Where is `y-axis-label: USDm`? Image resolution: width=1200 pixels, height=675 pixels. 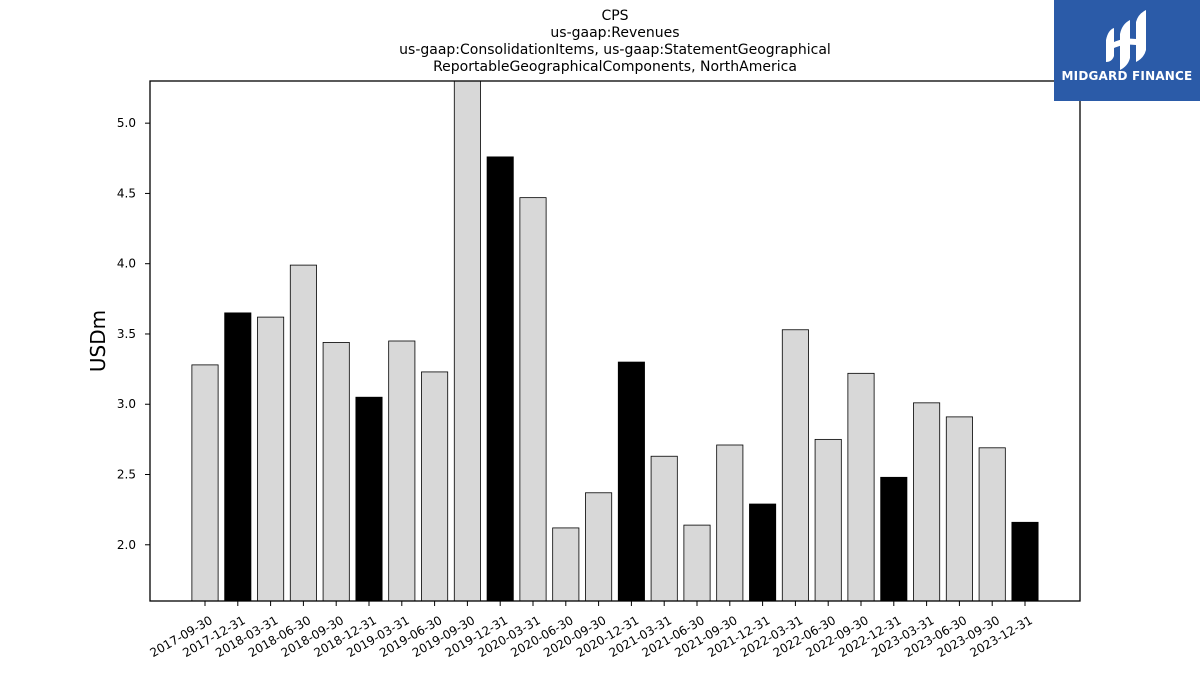
y-axis-label: USDm is located at coordinates (98, 341).